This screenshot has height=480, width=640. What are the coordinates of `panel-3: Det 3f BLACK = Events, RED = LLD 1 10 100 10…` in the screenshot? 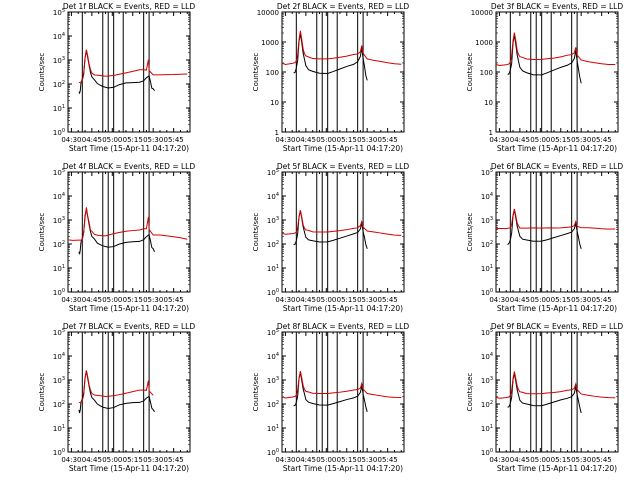 It's located at (544, 77).